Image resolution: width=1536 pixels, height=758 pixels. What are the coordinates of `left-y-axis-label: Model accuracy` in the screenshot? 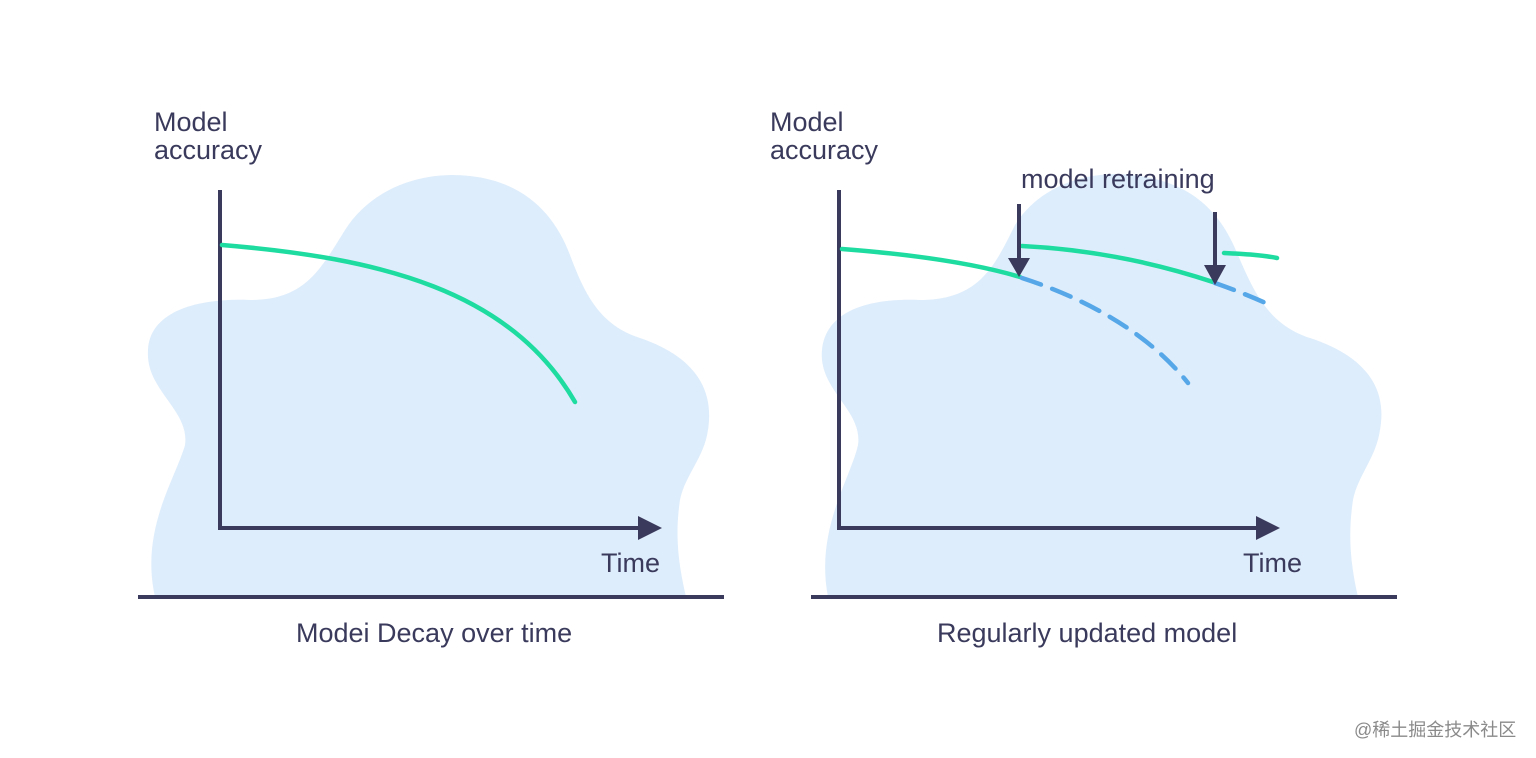 It's located at (208, 136).